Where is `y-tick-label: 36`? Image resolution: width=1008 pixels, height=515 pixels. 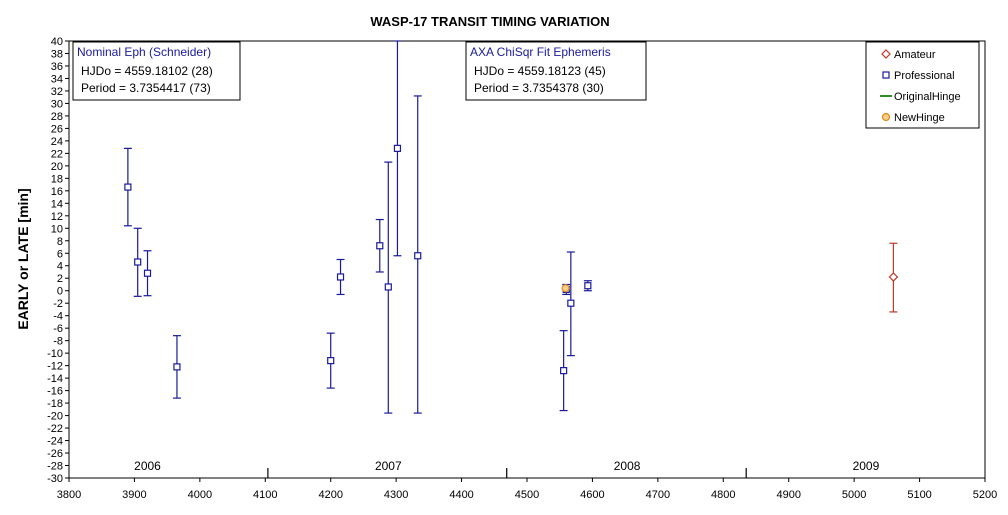
y-tick-label: 36 is located at coordinates (57, 67).